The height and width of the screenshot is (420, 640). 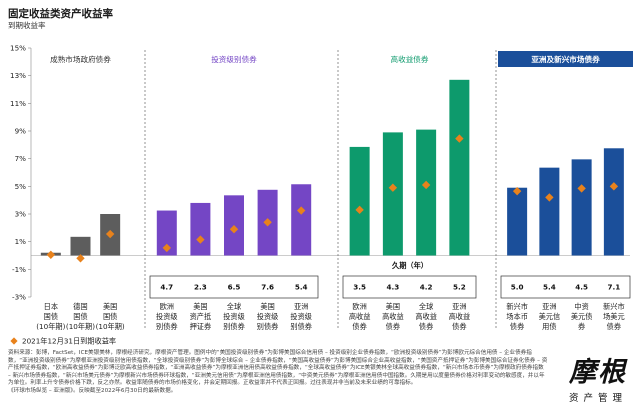 I want to click on group-header: 投资级别债券, so click(x=234, y=59).